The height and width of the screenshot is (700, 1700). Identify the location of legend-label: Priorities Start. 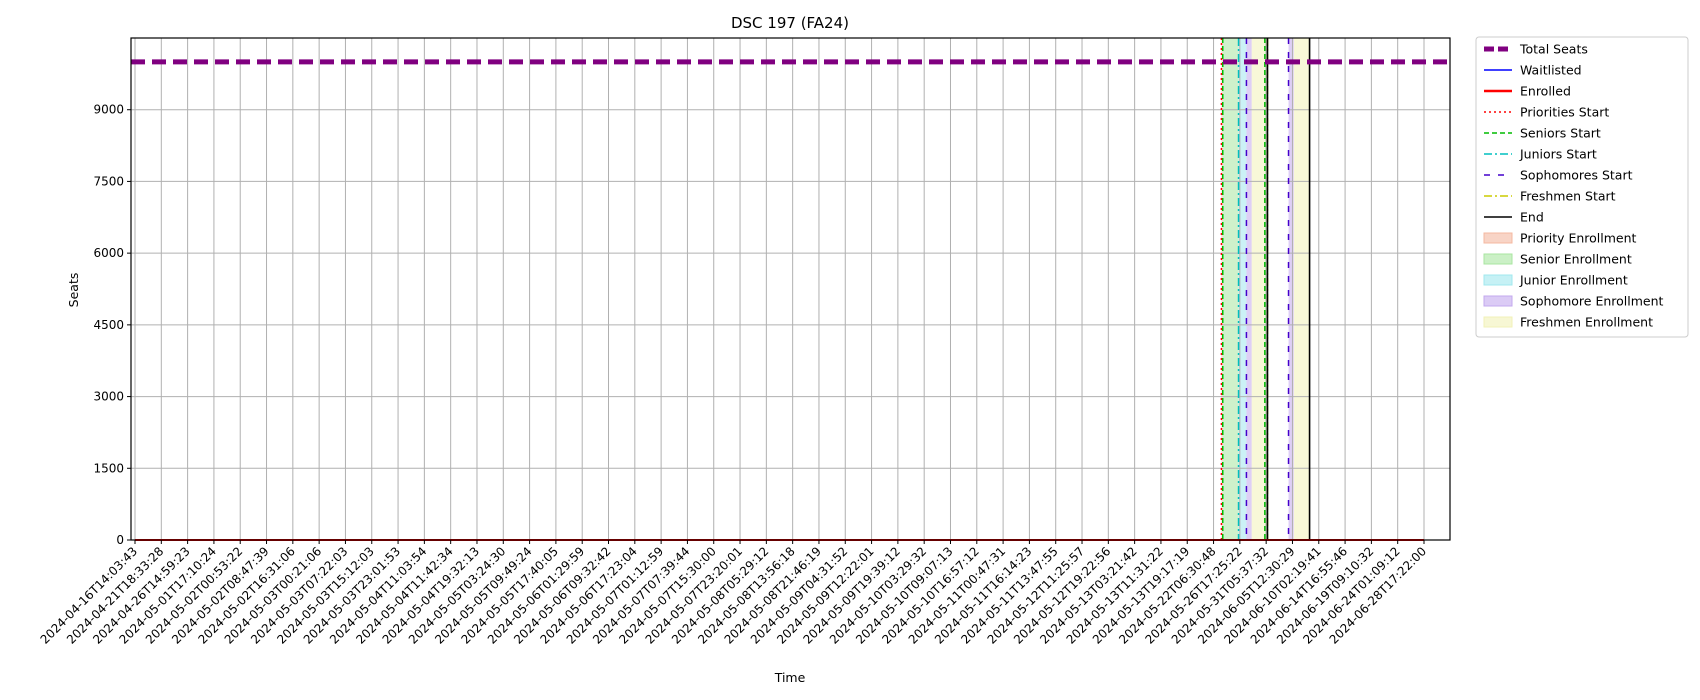
(1564, 112).